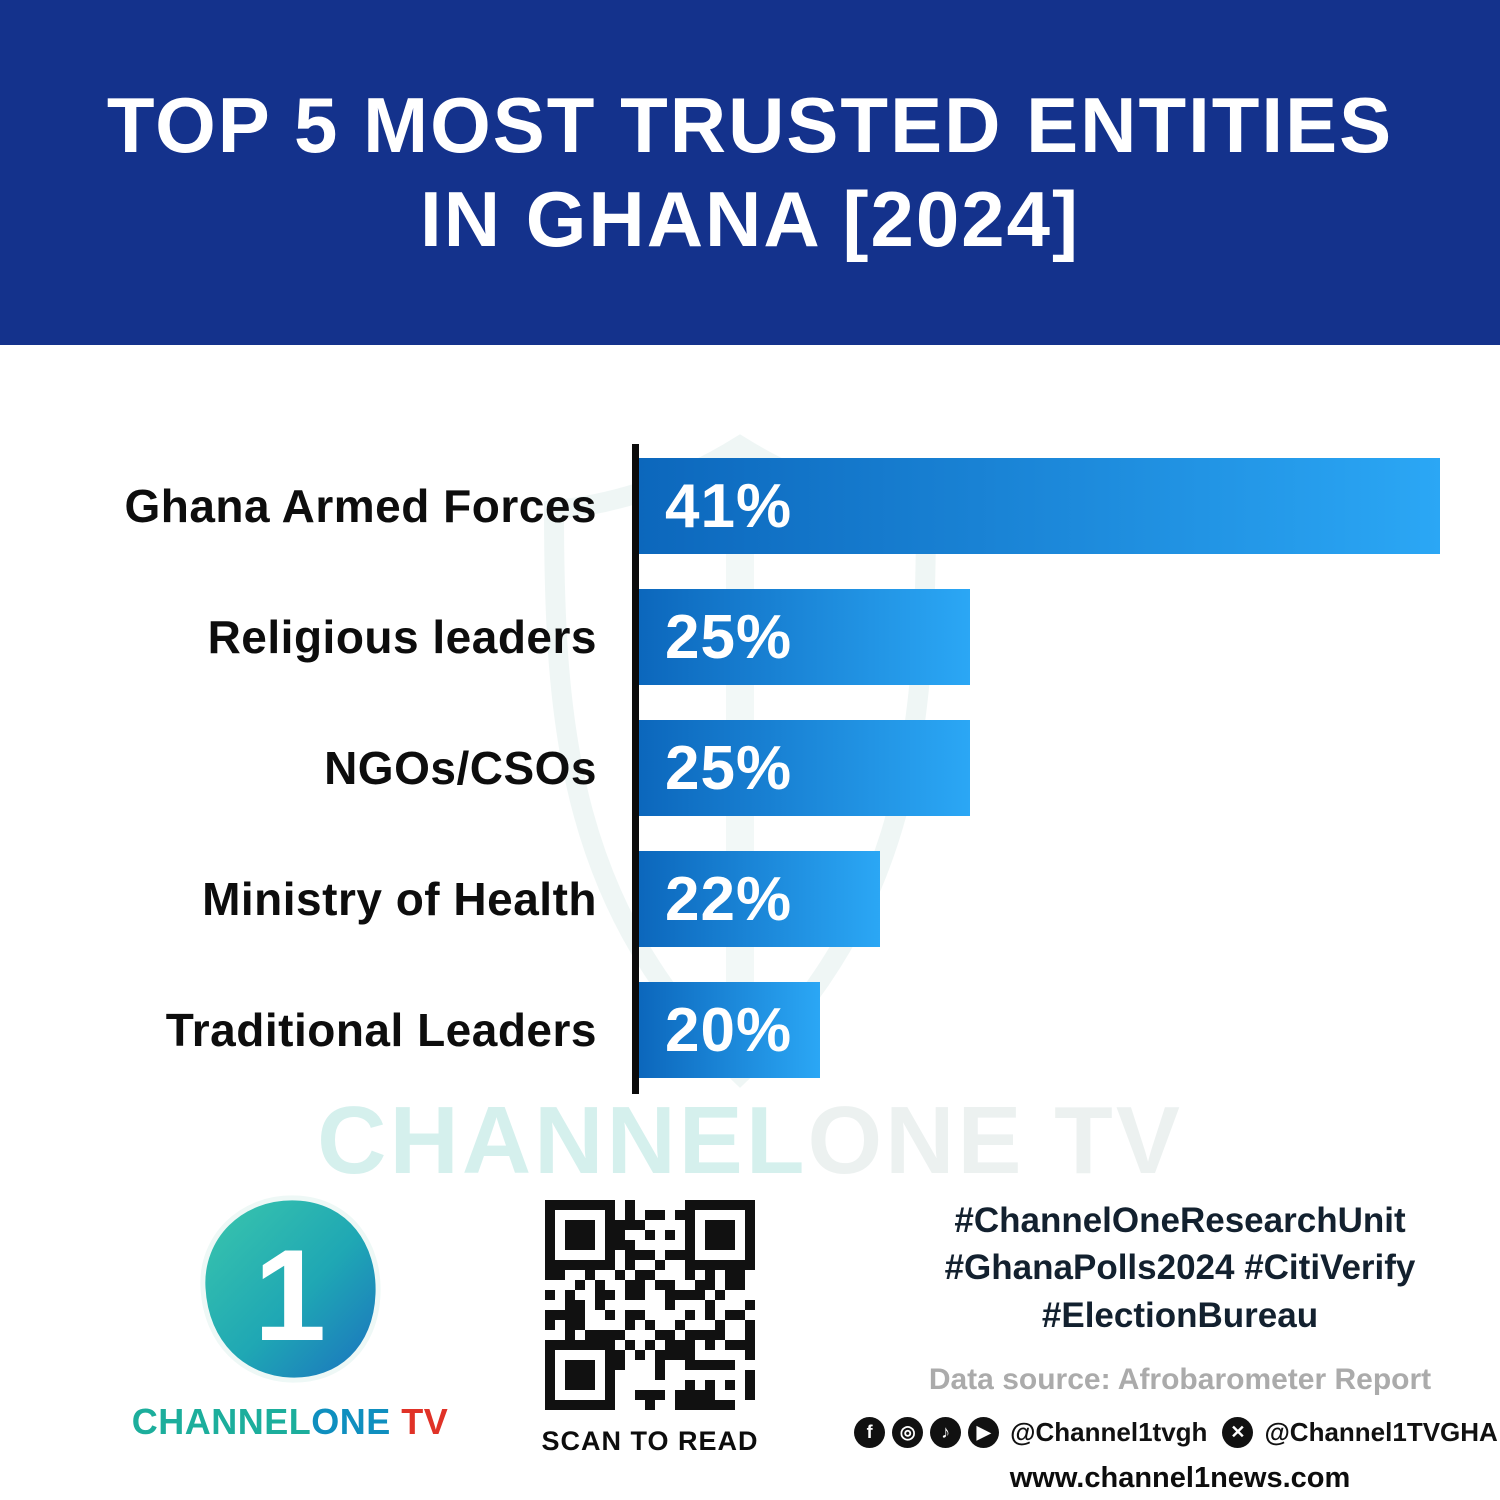 The width and height of the screenshot is (1500, 1500). What do you see at coordinates (1180, 1379) in the screenshot?
I see `data-source-note: Data source: Afrobarometer Report` at bounding box center [1180, 1379].